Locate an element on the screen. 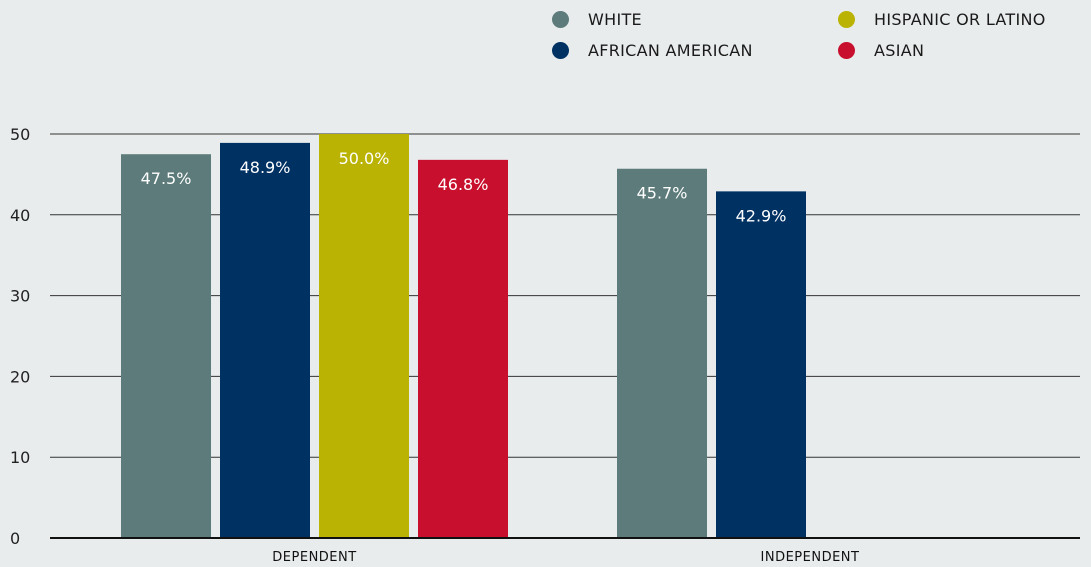 The height and width of the screenshot is (567, 1091). y-tick-label: 40 is located at coordinates (20, 215).